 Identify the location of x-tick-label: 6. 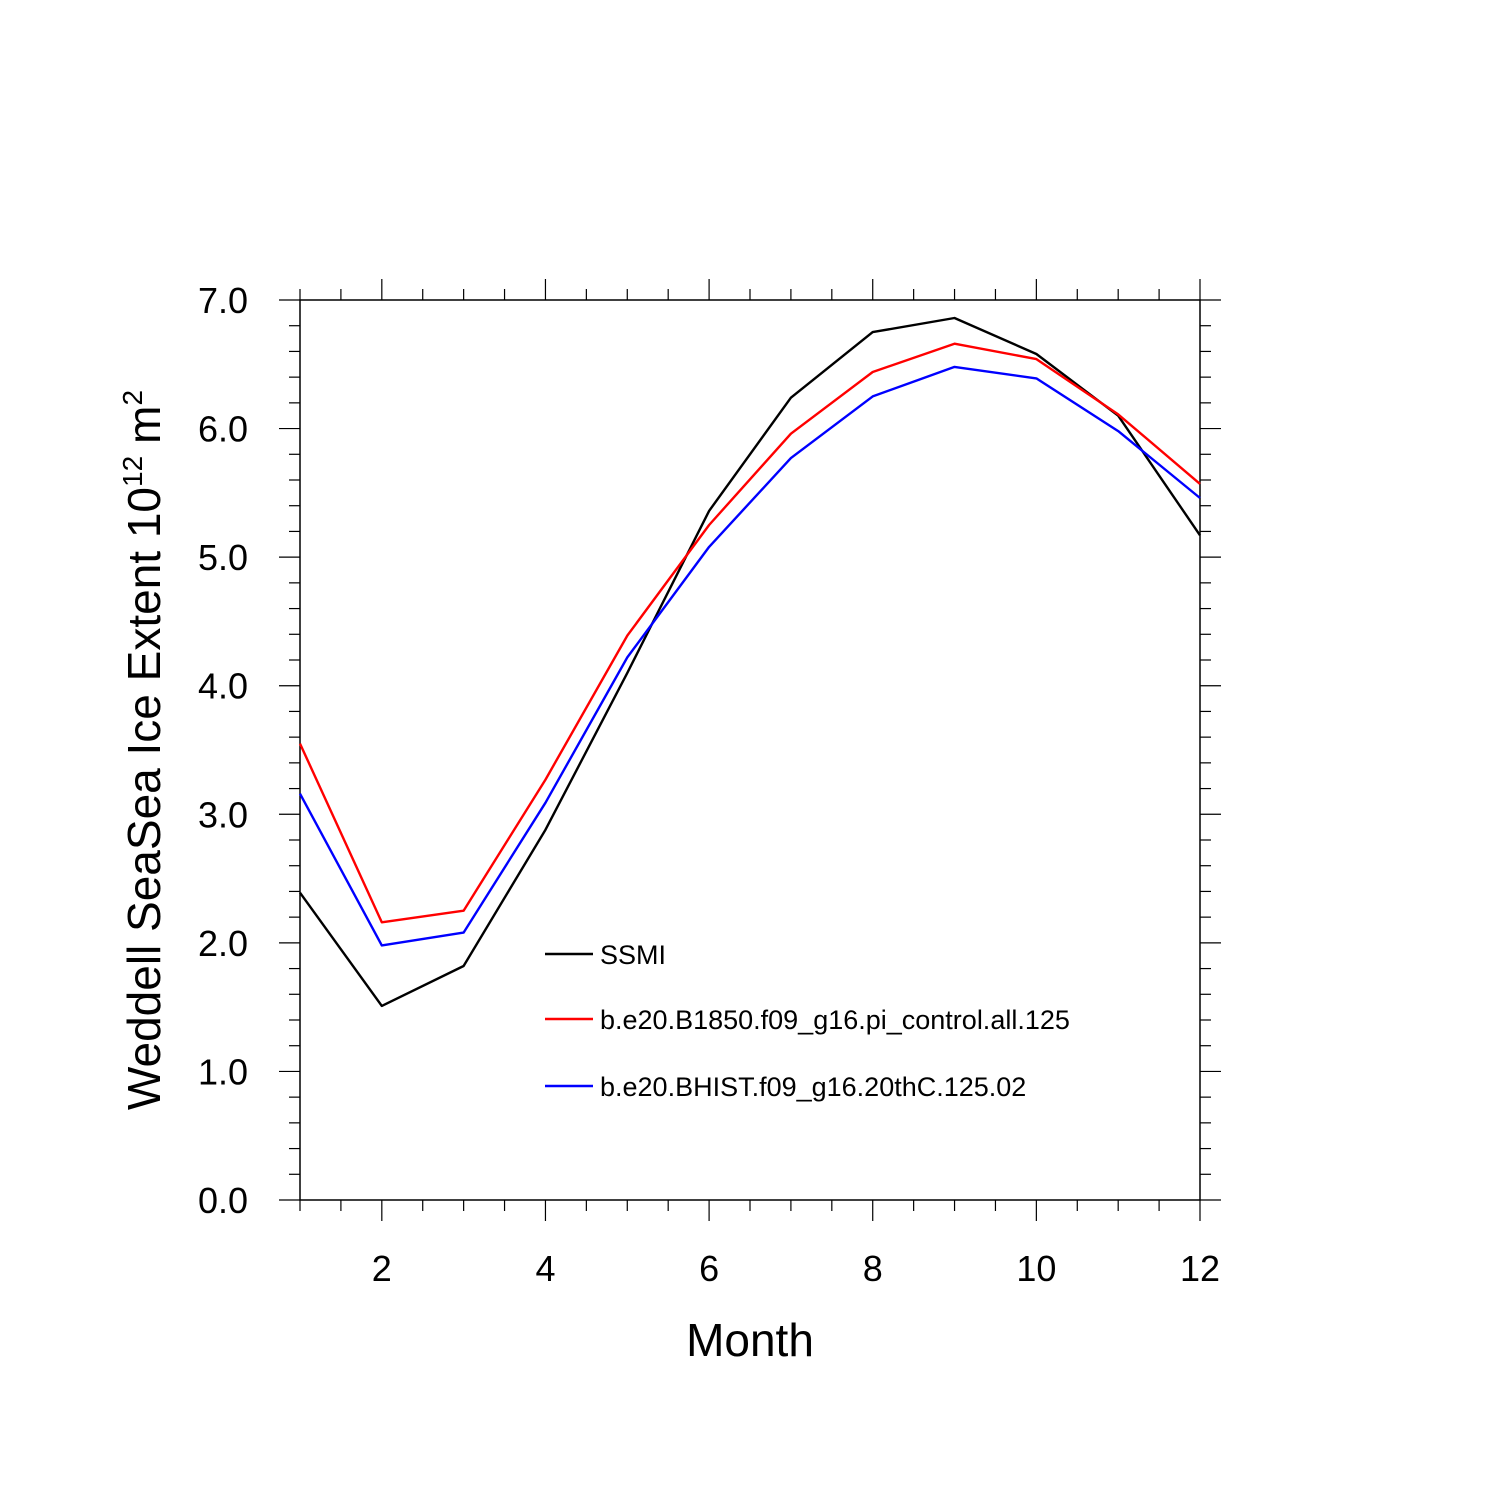
(709, 1268).